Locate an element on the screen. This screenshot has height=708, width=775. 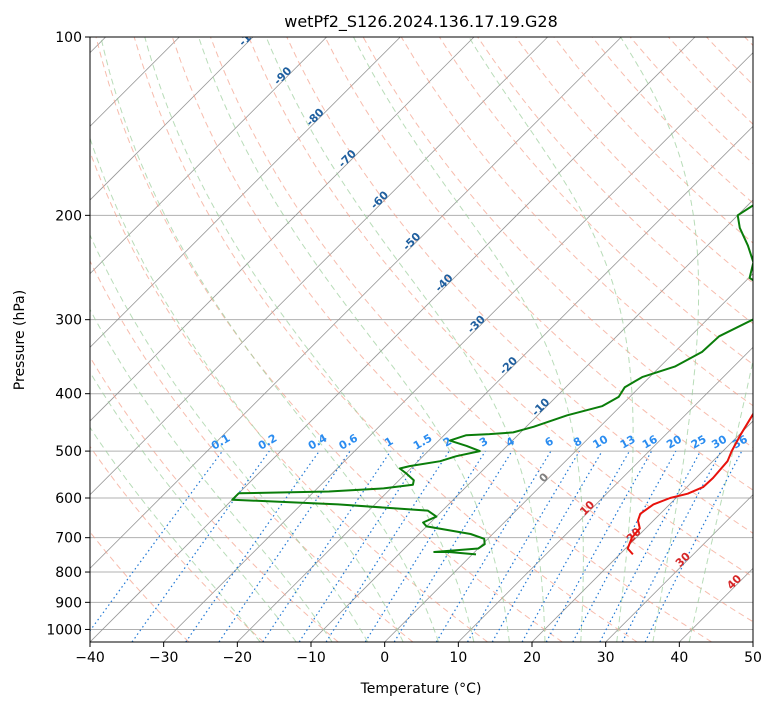
isotherm-label: -100 is located at coordinates (250, 34).